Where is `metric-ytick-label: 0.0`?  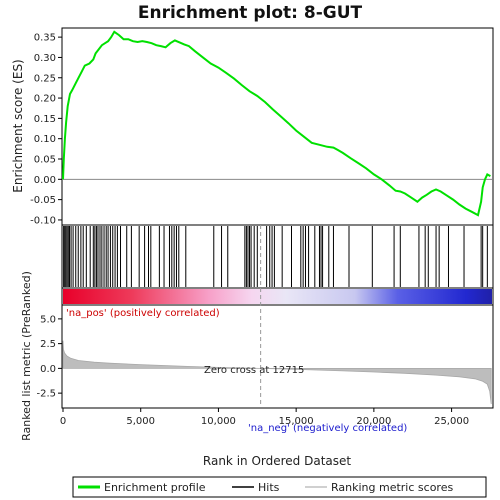
metric-ytick-label: 0.0 is located at coordinates (48, 369).